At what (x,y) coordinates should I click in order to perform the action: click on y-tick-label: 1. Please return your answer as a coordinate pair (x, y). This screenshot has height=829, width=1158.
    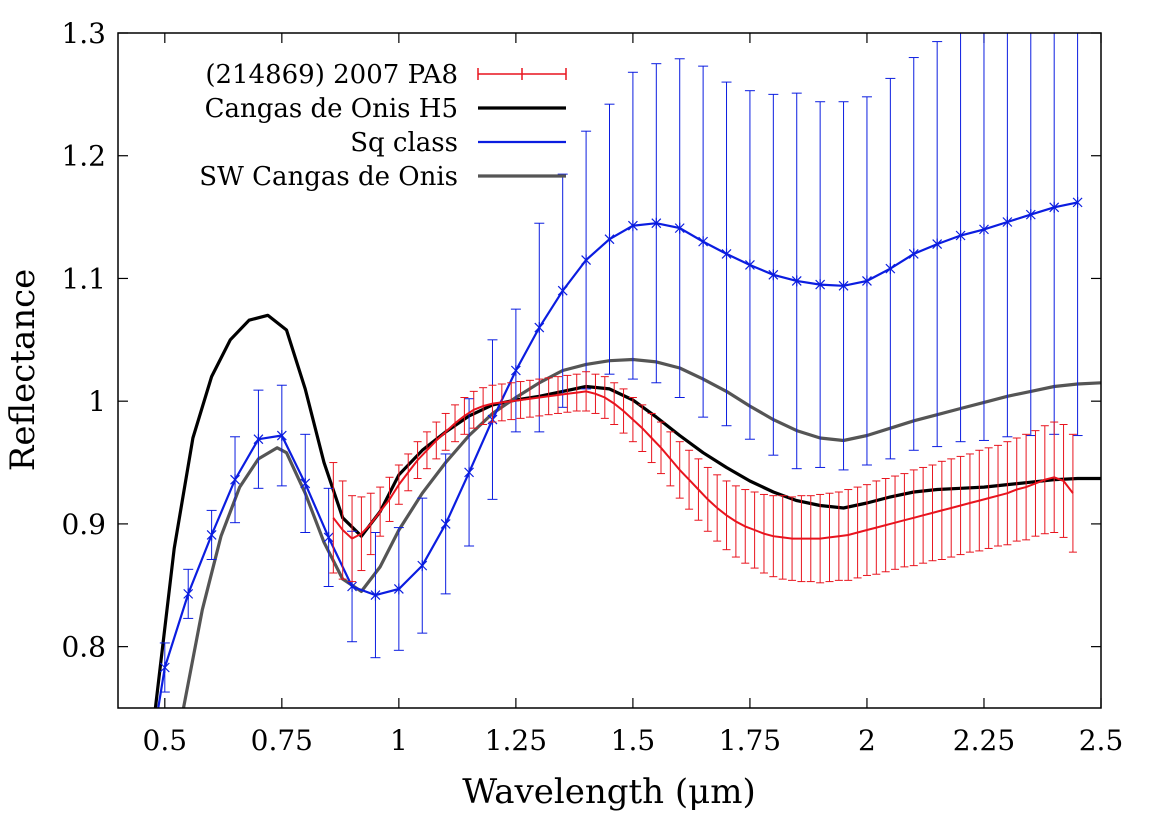
    Looking at the image, I should click on (97, 401).